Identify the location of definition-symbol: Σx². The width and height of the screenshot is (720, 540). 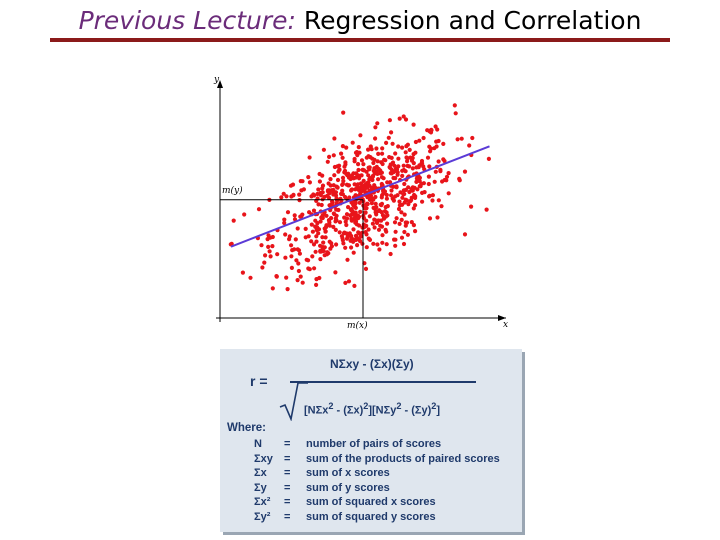
(262, 502).